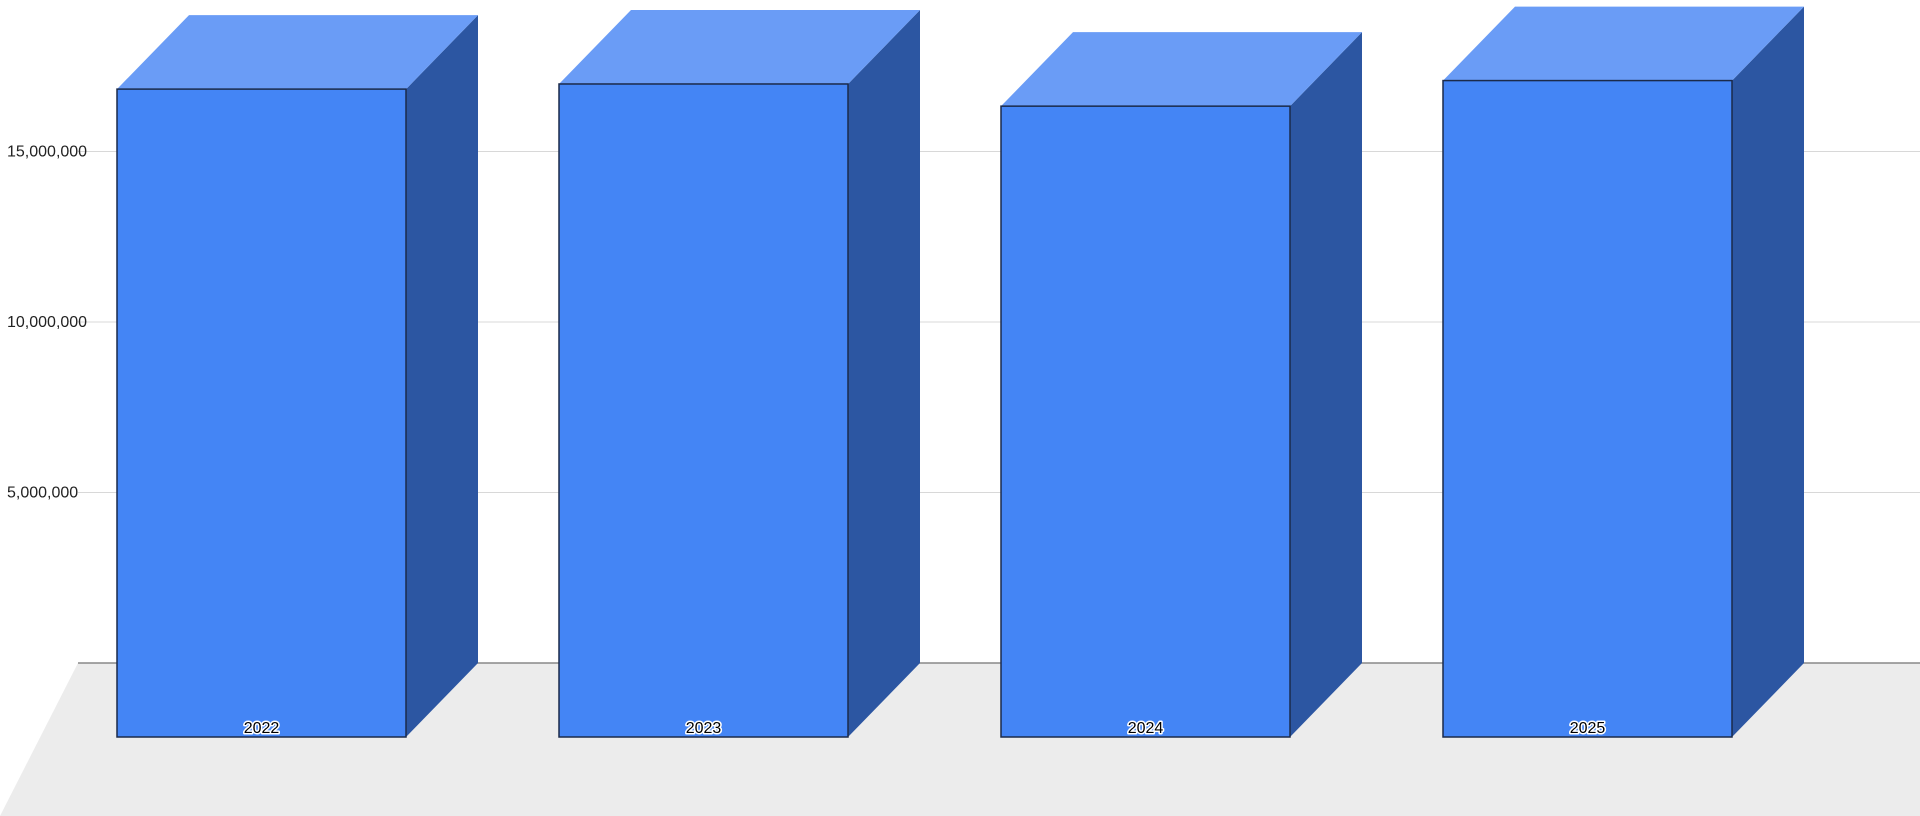 This screenshot has width=1920, height=816. I want to click on x-tick-label: 2022, so click(262, 728).